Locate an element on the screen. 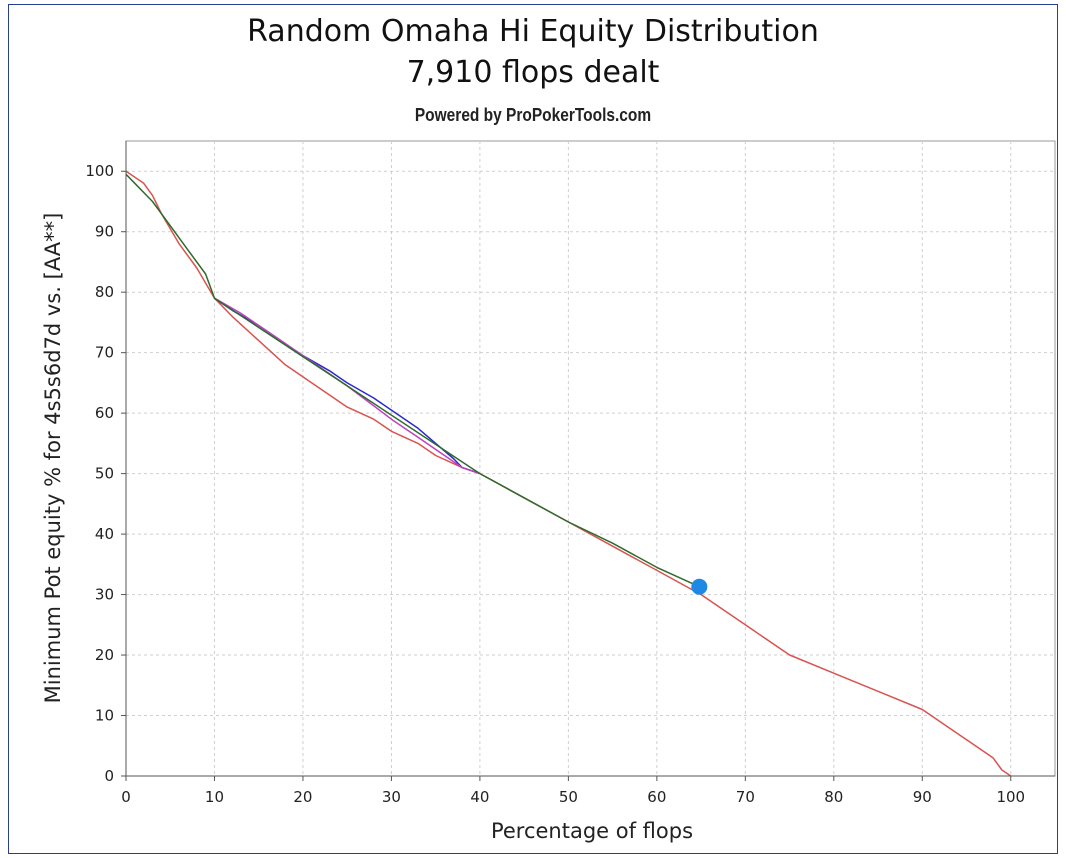 This screenshot has width=1066, height=858. x-tick-label: 30 is located at coordinates (391, 797).